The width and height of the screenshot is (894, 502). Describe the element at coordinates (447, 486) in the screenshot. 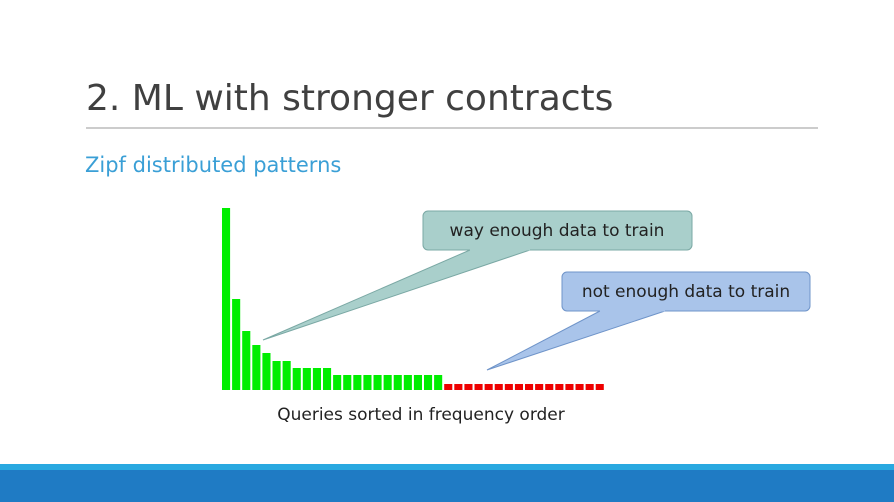

I see `footer-bar` at that location.